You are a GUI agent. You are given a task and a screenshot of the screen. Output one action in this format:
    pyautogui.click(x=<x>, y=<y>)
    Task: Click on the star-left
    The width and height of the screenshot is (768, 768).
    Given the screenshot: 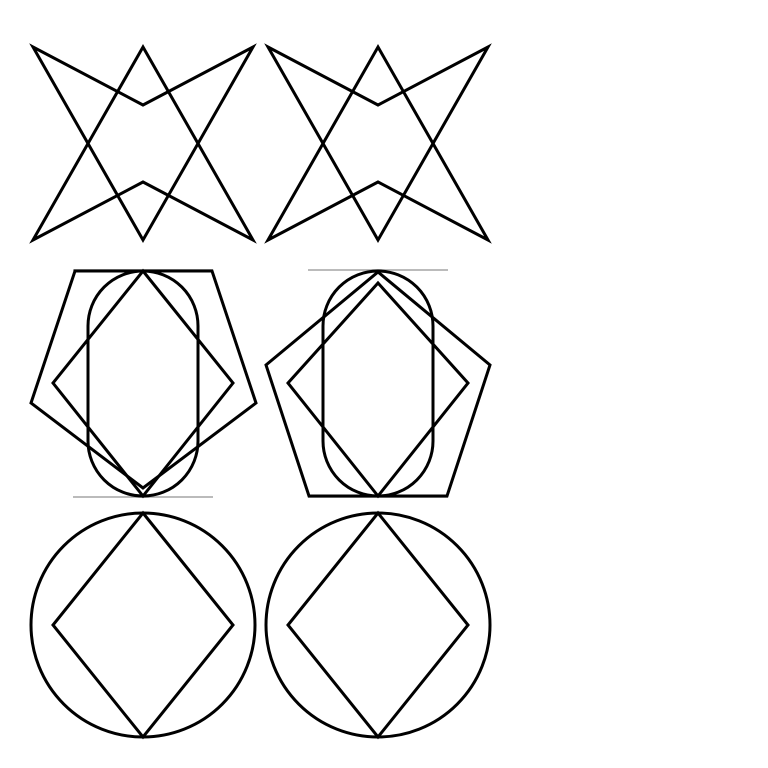 What is the action you would take?
    pyautogui.click(x=143, y=143)
    